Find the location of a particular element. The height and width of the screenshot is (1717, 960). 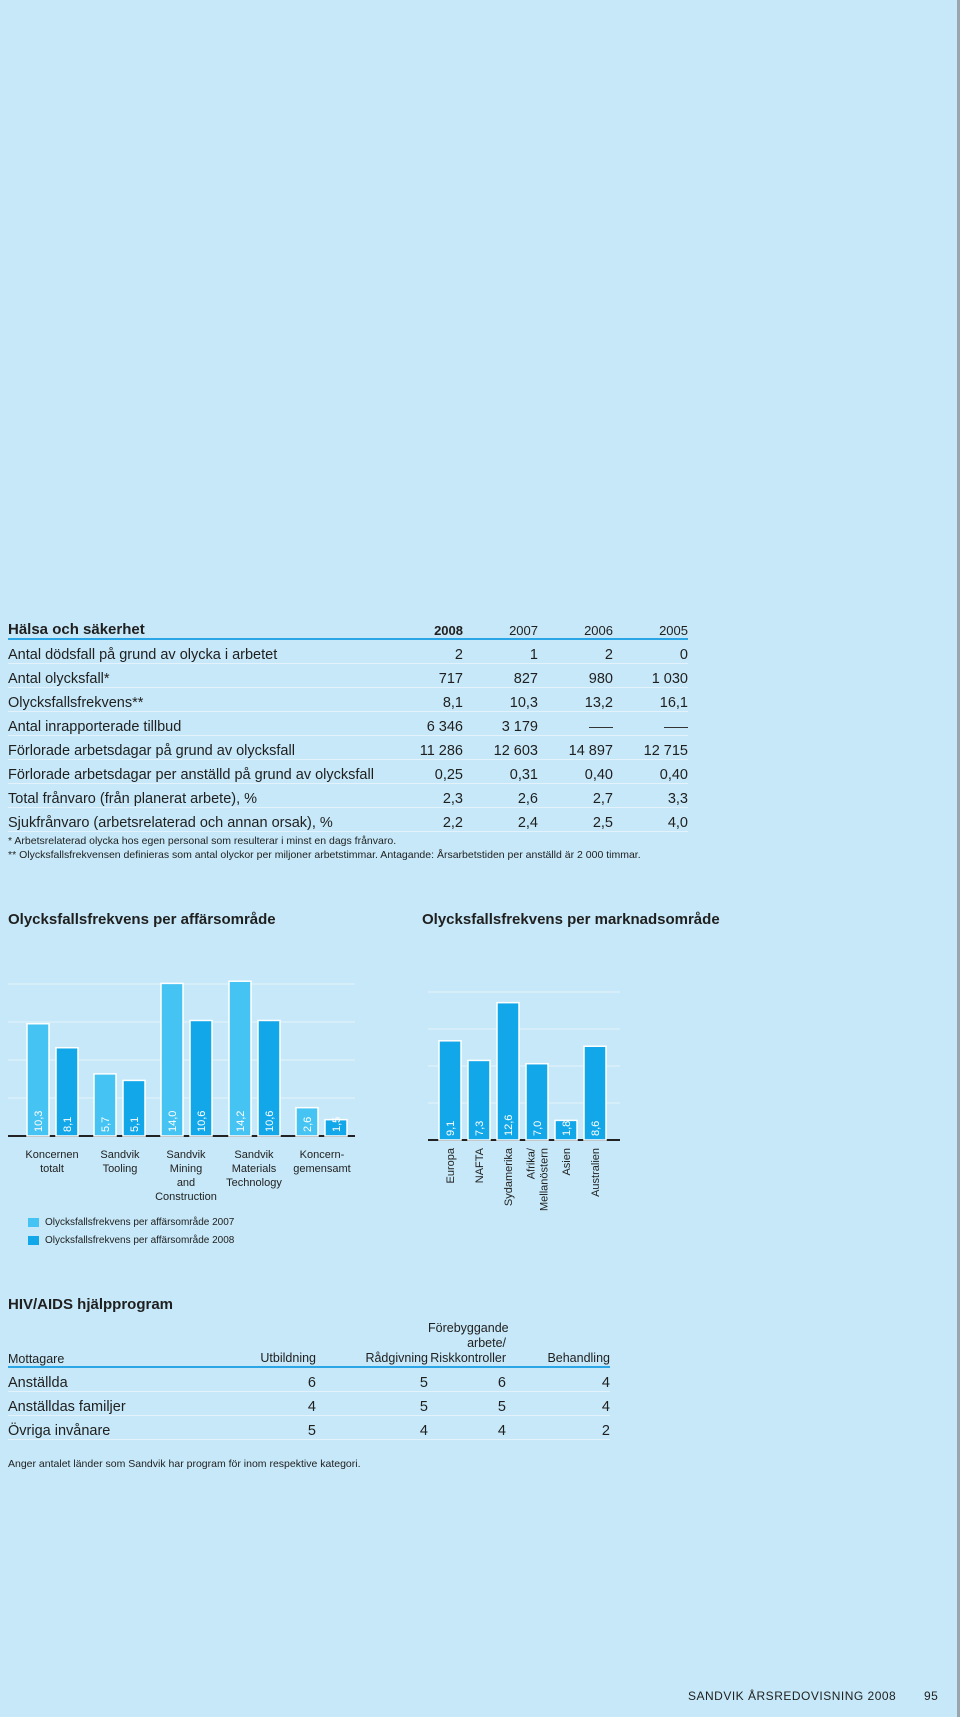

bar-value-label: 7,0 is located at coordinates (538, 1128).